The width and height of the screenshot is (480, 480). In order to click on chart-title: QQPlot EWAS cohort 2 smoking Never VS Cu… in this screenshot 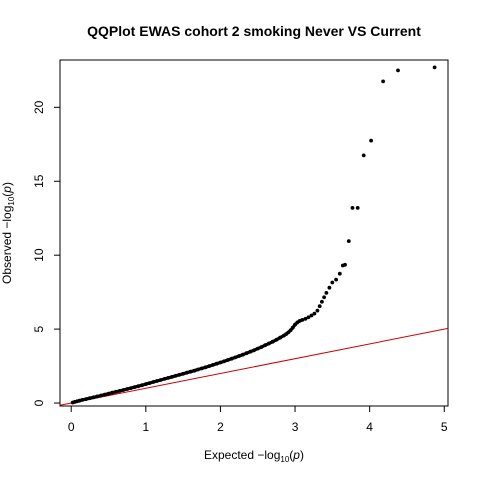, I will do `click(254, 31)`.